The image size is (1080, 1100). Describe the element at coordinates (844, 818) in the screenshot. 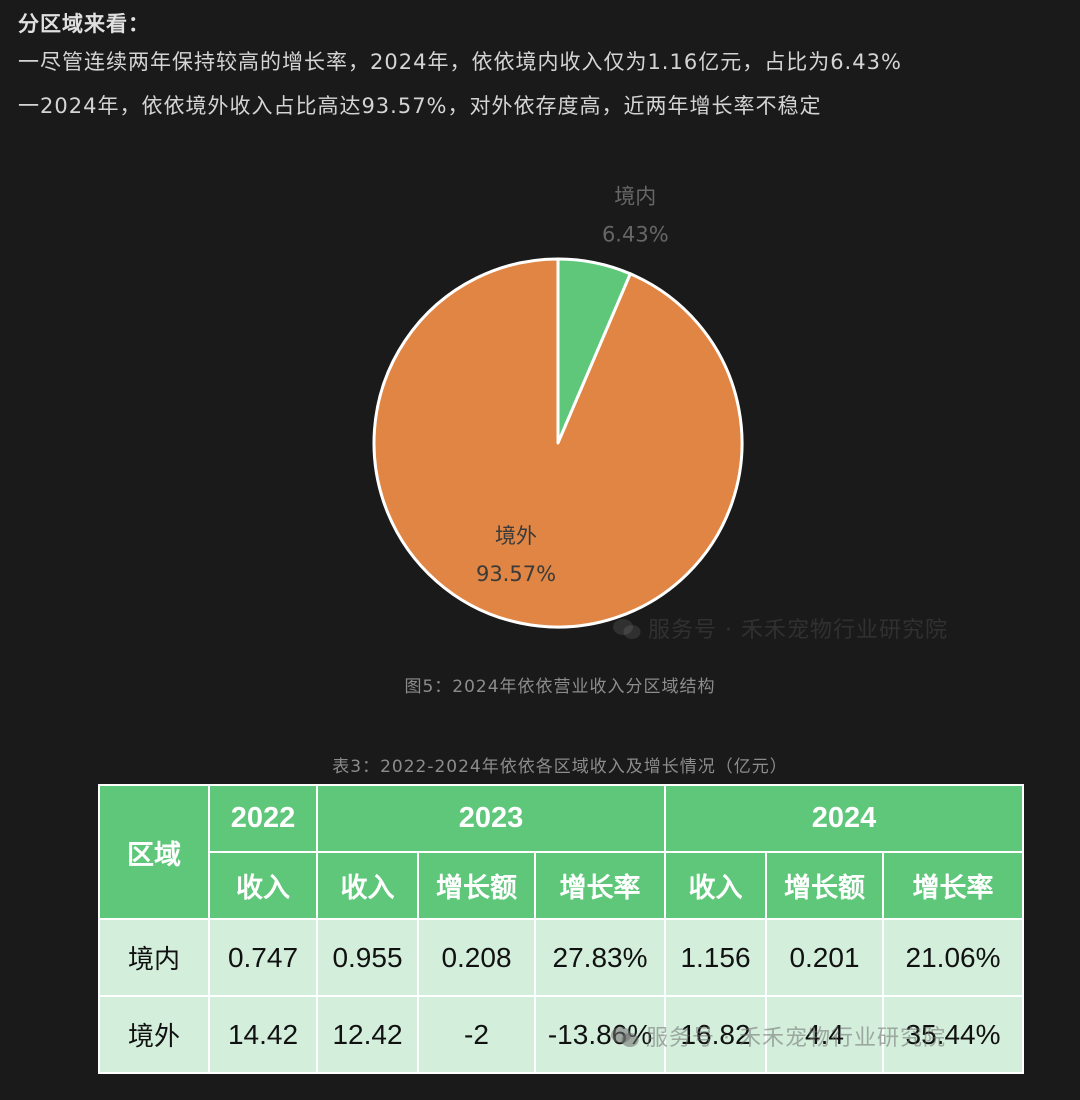

I see `header-year-2024: 2024` at that location.